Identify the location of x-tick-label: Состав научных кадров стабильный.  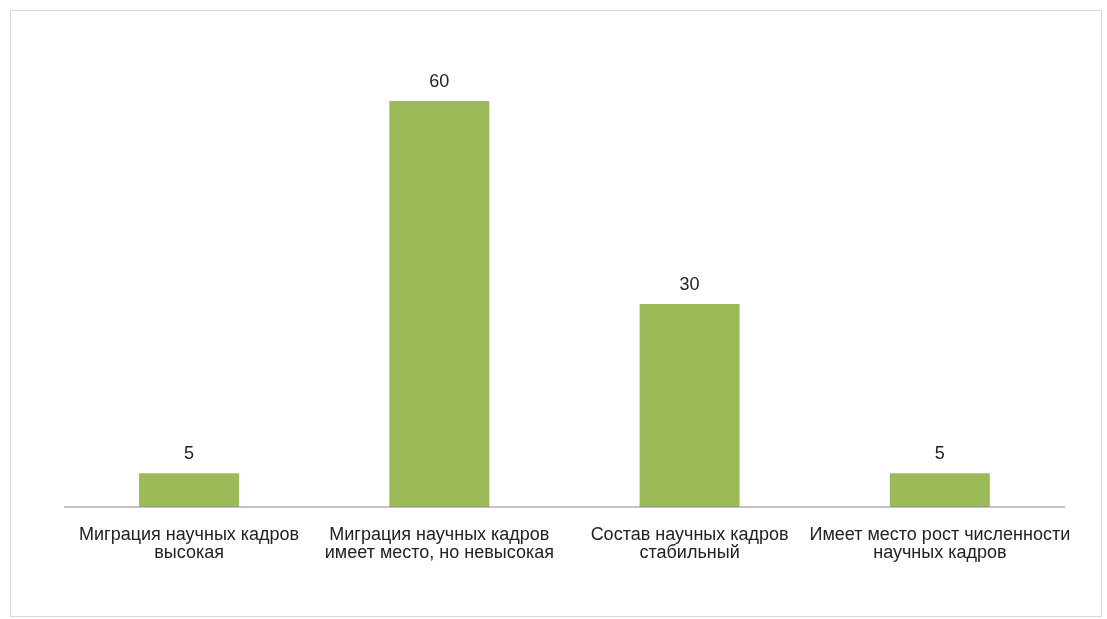
(689, 542).